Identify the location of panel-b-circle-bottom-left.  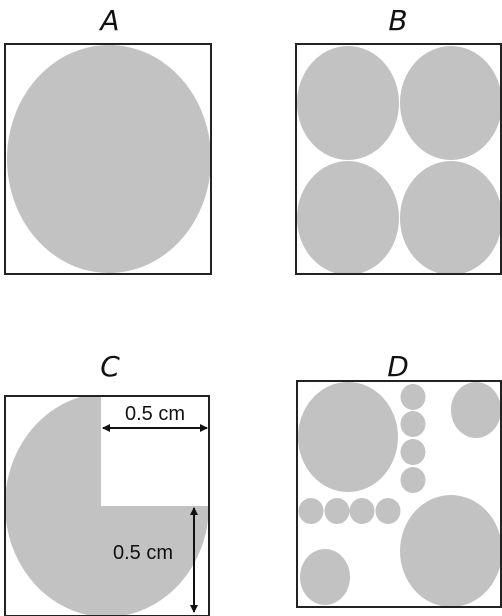
(348, 218).